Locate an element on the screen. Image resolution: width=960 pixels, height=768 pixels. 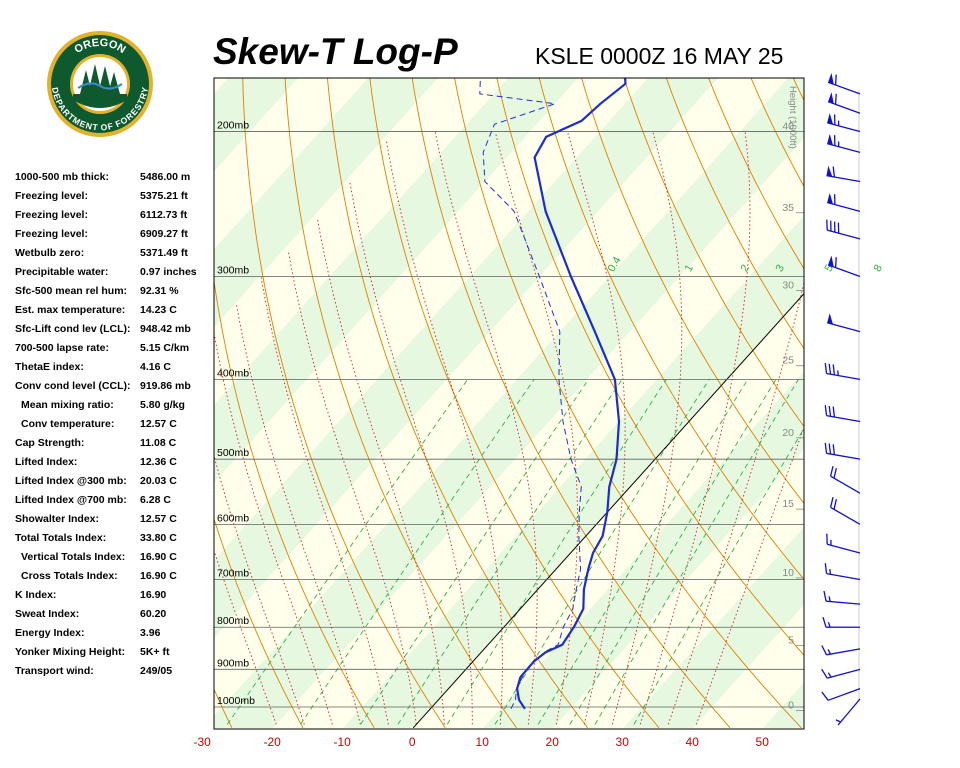
height-axis-title: Height (1000ft) is located at coordinates (792, 117).